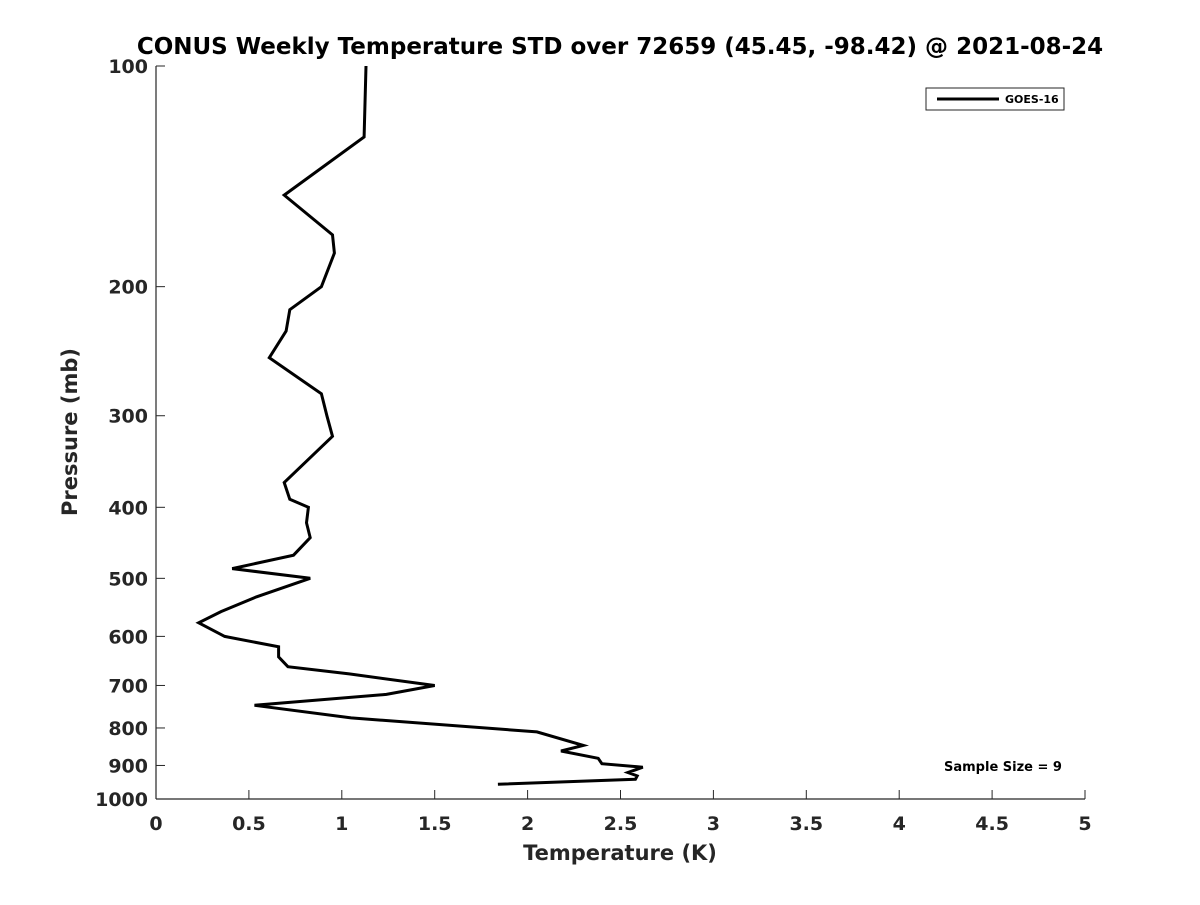  What do you see at coordinates (128, 417) in the screenshot?
I see `y-tick-label: 300` at bounding box center [128, 417].